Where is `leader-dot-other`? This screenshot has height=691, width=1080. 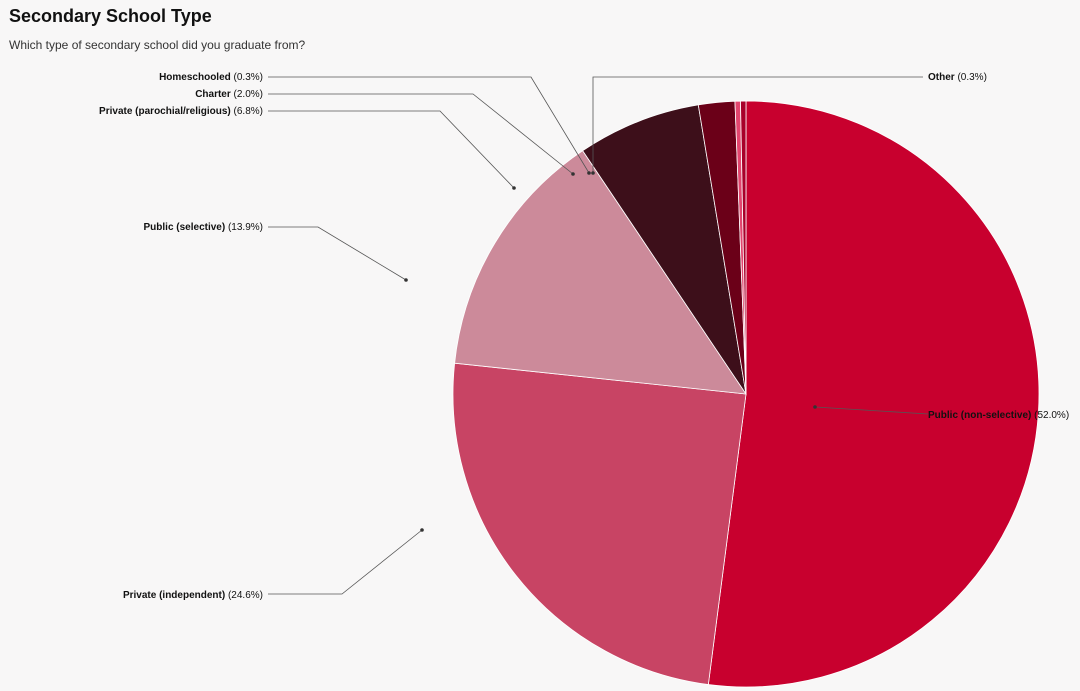 leader-dot-other is located at coordinates (593, 173).